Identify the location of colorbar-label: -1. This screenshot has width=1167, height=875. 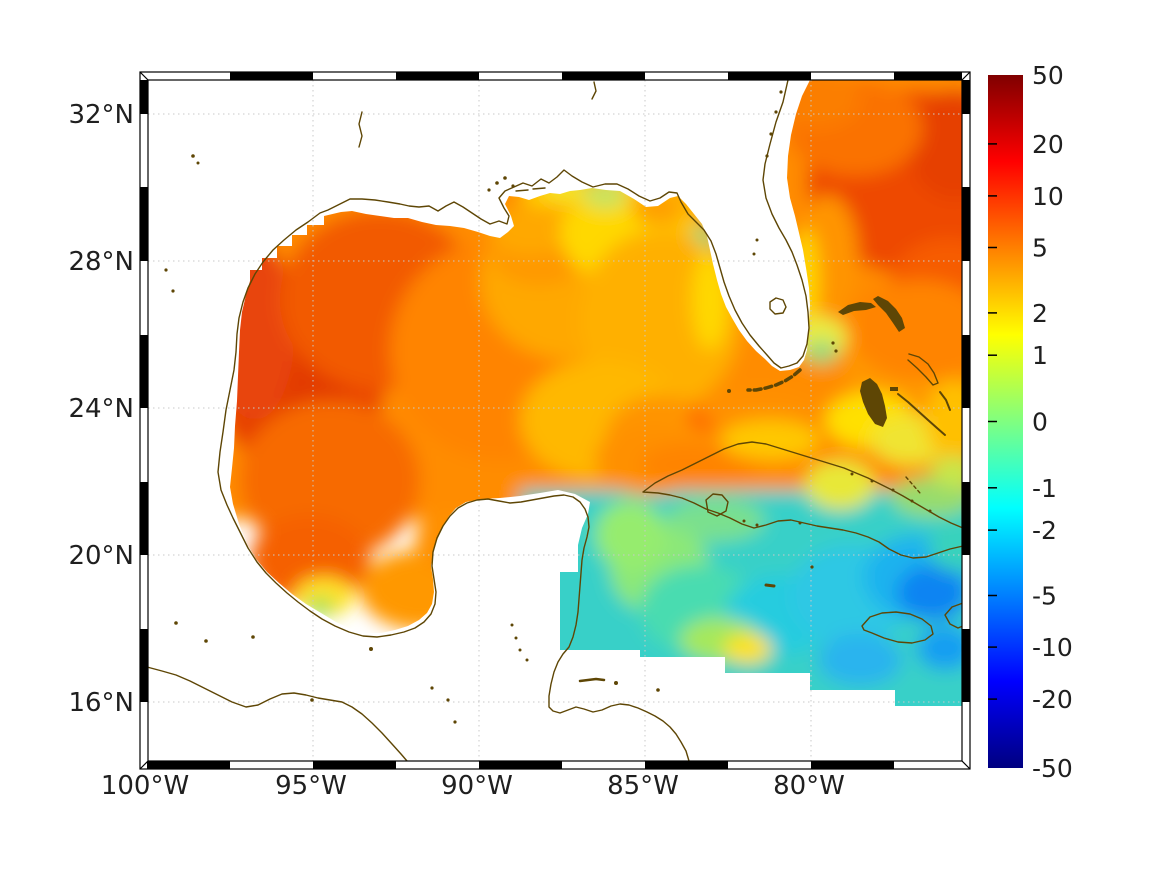
(1044, 488).